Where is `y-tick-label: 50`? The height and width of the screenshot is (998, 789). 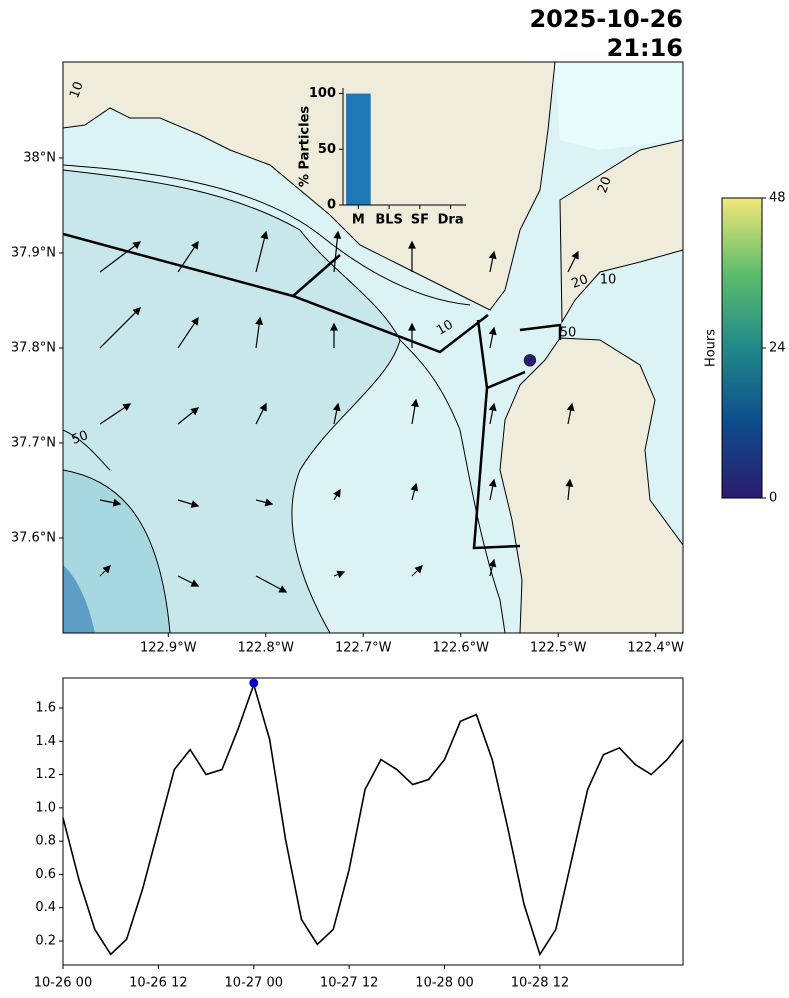
y-tick-label: 50 is located at coordinates (327, 149).